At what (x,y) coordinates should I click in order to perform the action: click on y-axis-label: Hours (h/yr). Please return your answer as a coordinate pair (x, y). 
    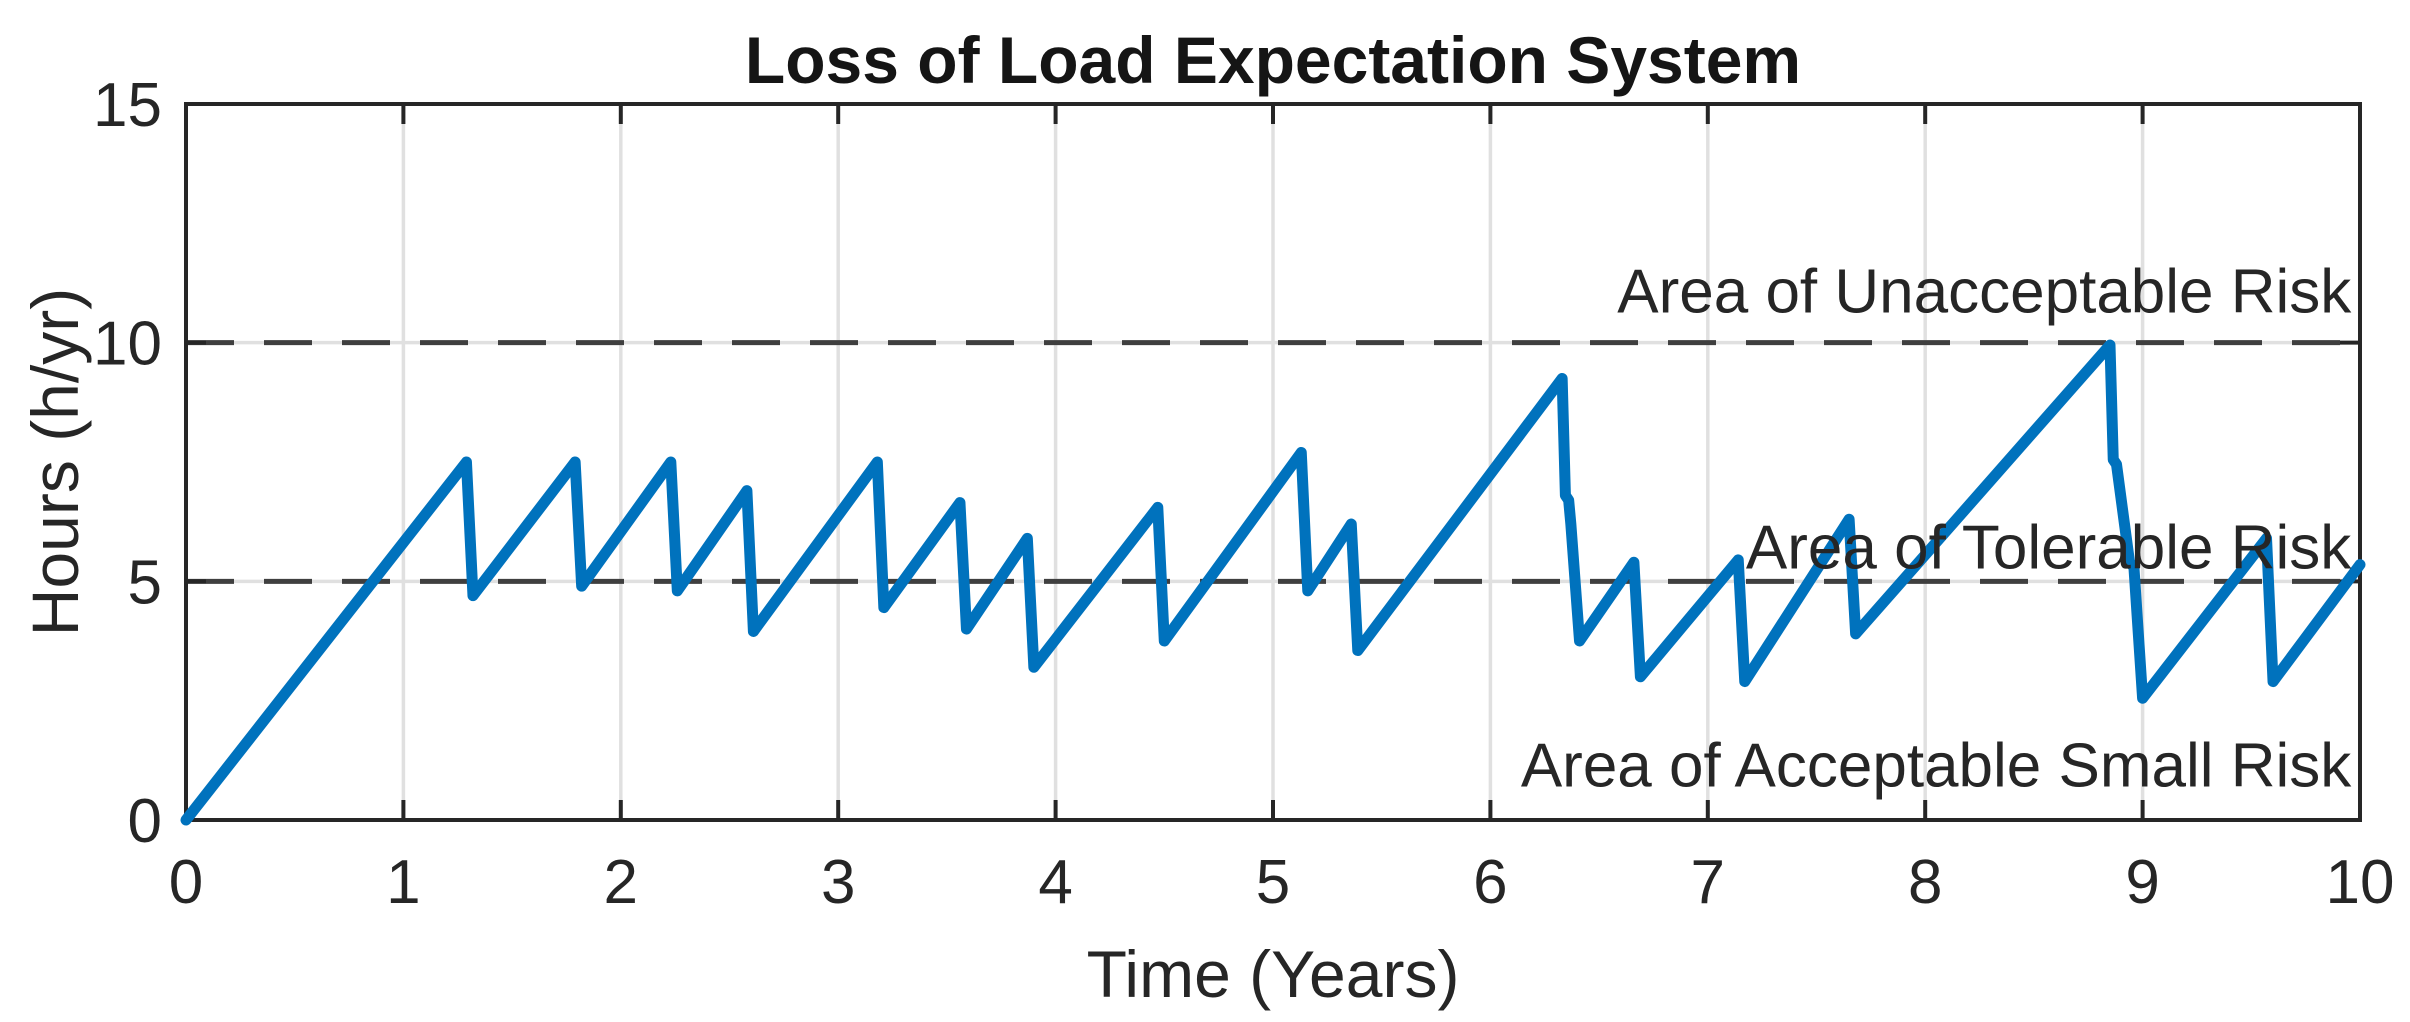
    Looking at the image, I should click on (55, 462).